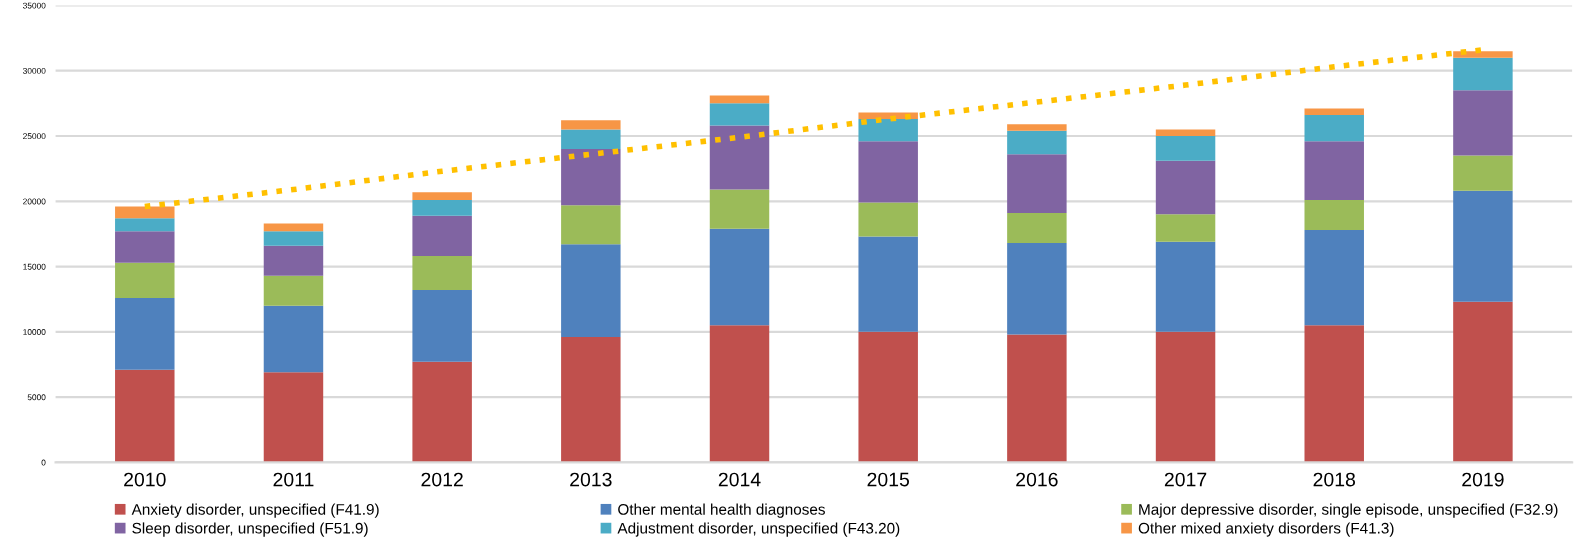  I want to click on x-tick-label: 2017, so click(1185, 479).